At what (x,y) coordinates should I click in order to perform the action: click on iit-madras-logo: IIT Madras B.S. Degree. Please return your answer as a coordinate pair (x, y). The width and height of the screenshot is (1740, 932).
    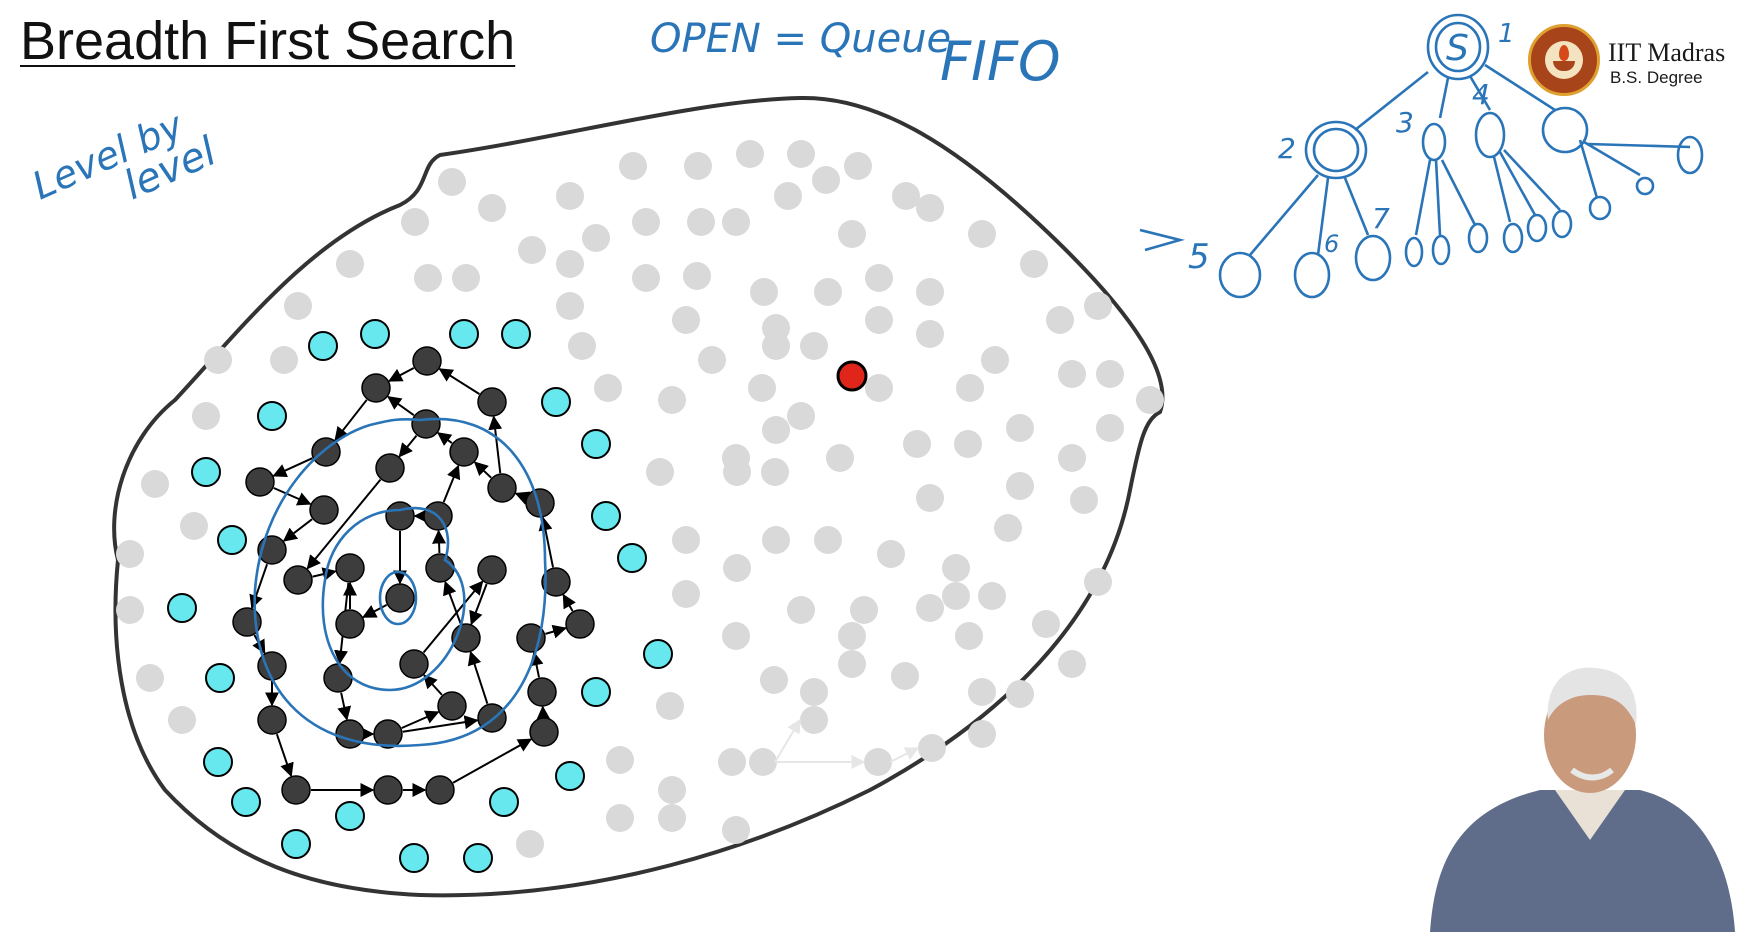
    Looking at the image, I should click on (1634, 62).